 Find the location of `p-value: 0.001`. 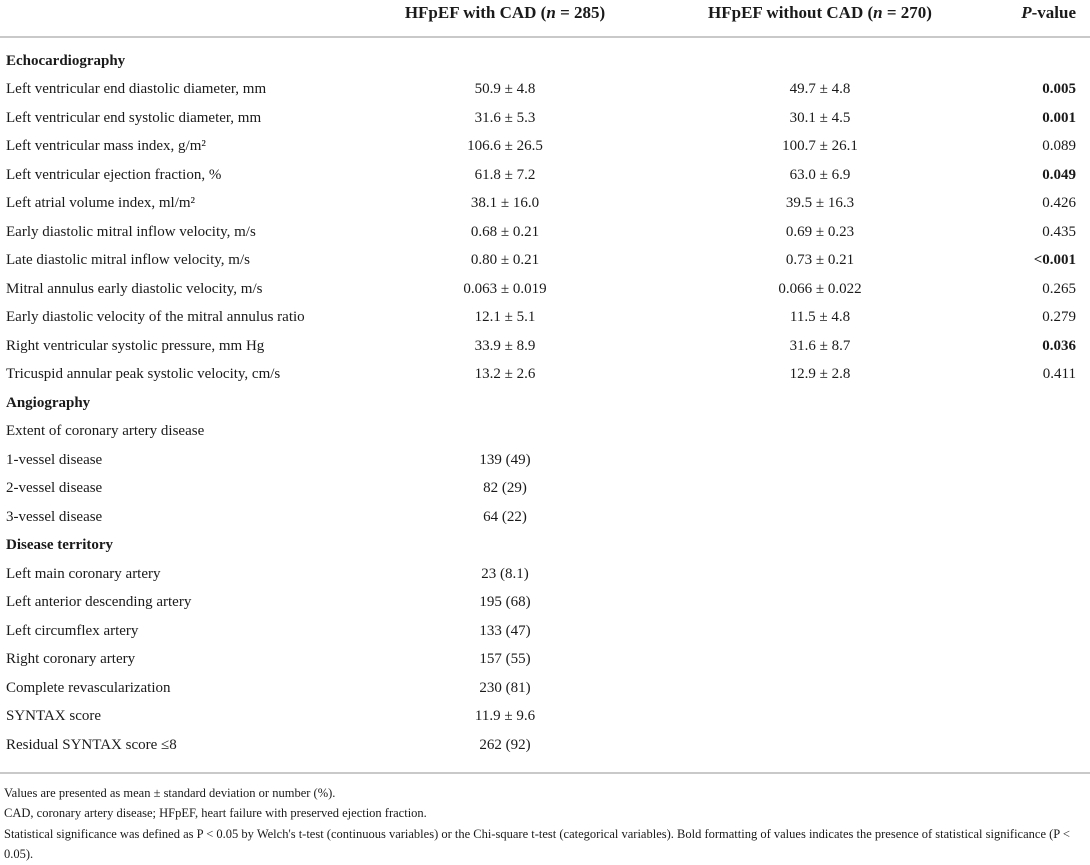

p-value: 0.001 is located at coordinates (1059, 117).